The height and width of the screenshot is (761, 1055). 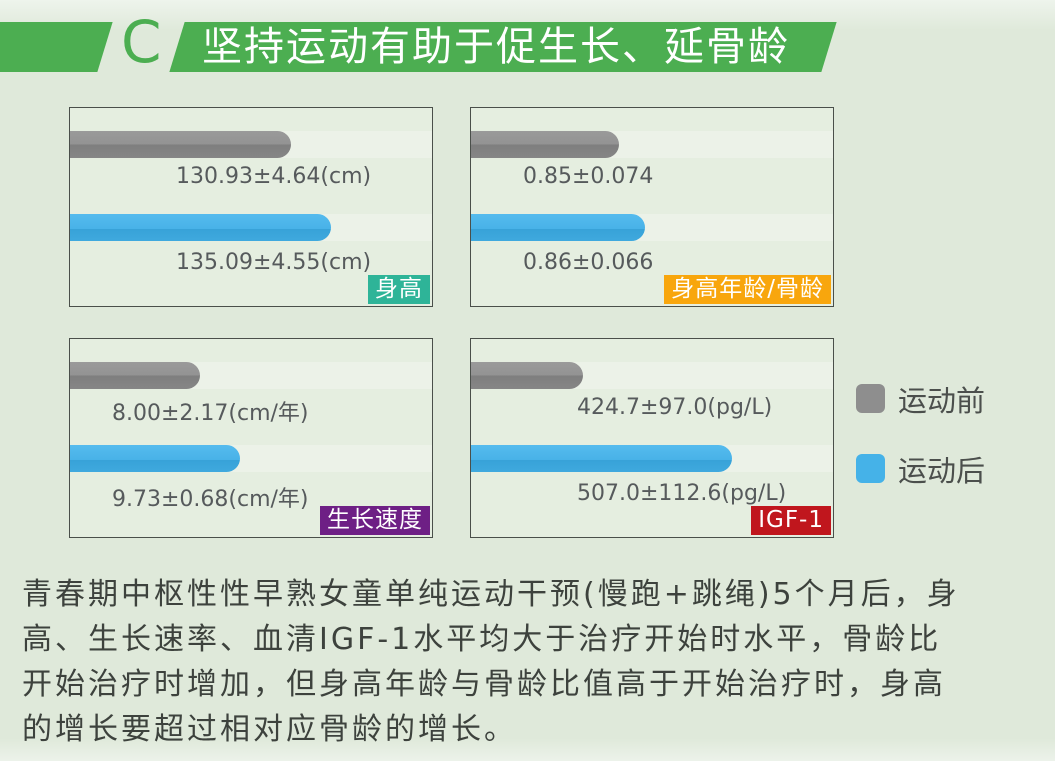 I want to click on legend-label-after: 运动后, so click(x=942, y=470).